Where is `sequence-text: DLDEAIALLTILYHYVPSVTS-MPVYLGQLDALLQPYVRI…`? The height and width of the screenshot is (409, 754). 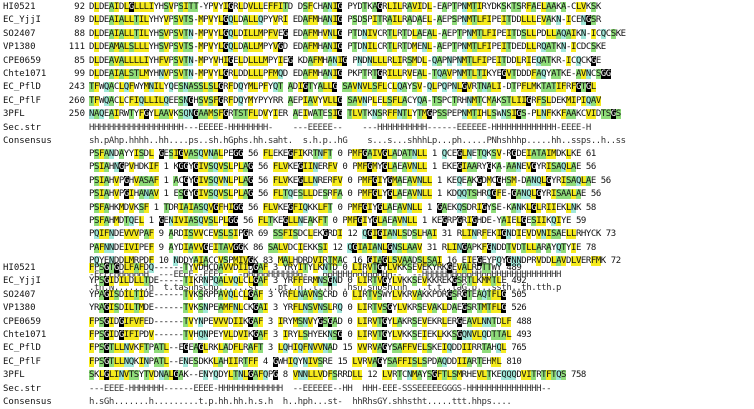 sequence-text: DLDEAIALLTILYHYVPSVTS-MPVYLGQLDALLQPYVRI… is located at coordinates (345, 20).